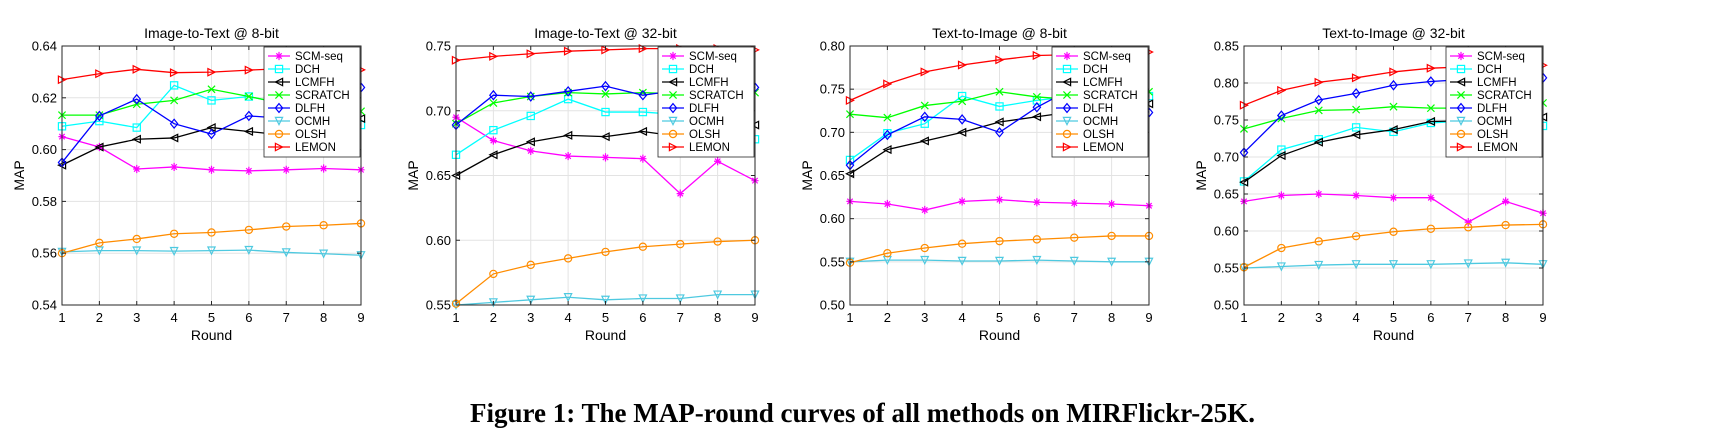 The height and width of the screenshot is (445, 1725). Describe the element at coordinates (701, 70) in the screenshot. I see `legend-label: DCH` at that location.